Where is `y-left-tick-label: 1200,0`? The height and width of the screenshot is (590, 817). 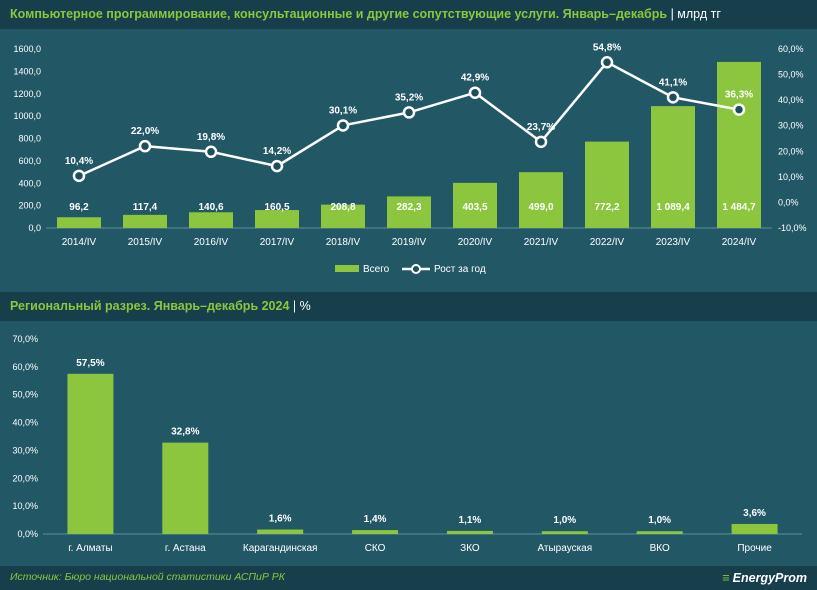 y-left-tick-label: 1200,0 is located at coordinates (27, 94).